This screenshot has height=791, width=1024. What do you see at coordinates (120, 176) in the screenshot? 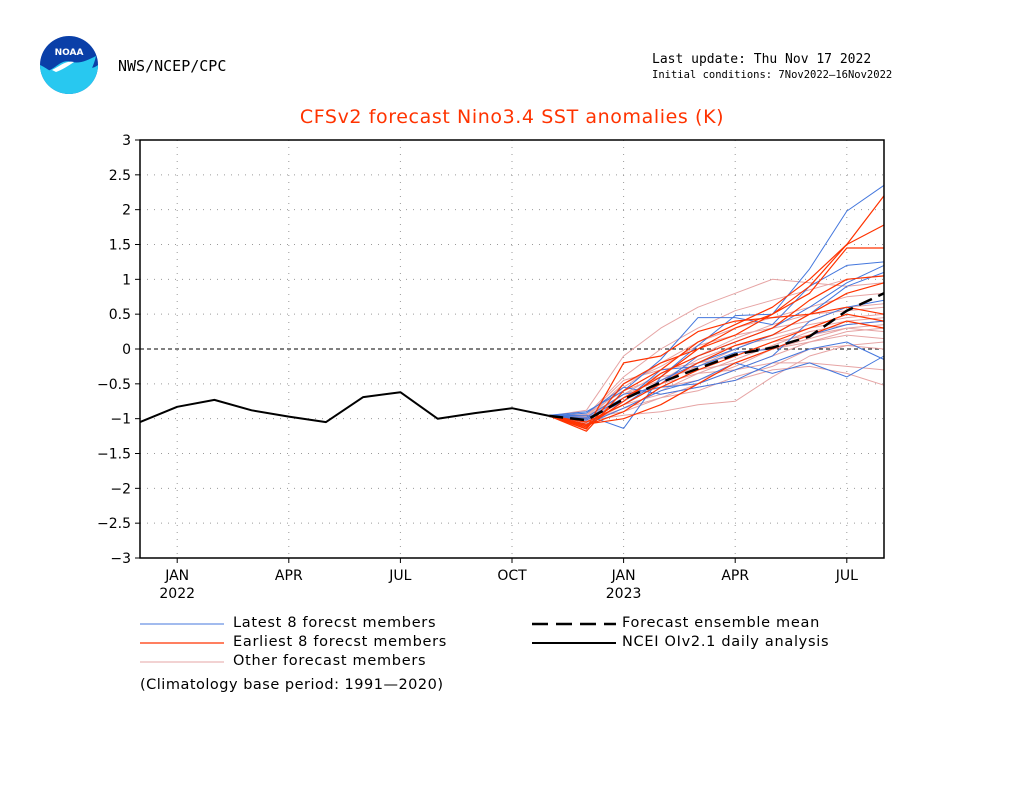
I see `y-tick-label: 2.5` at bounding box center [120, 176].